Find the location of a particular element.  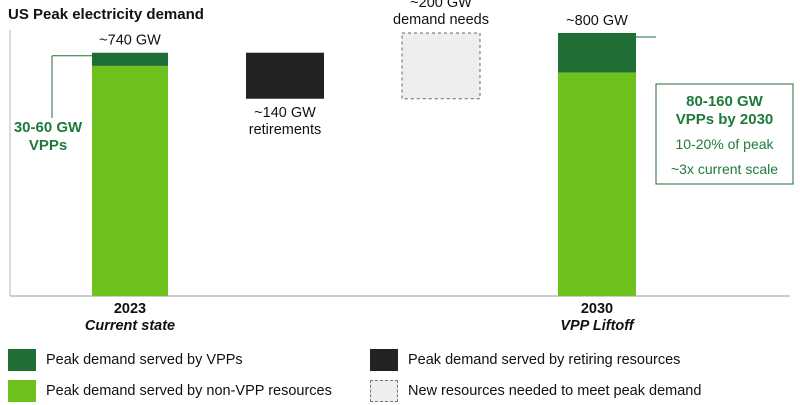

label-retirements-line1: ~140 GW is located at coordinates (285, 113).